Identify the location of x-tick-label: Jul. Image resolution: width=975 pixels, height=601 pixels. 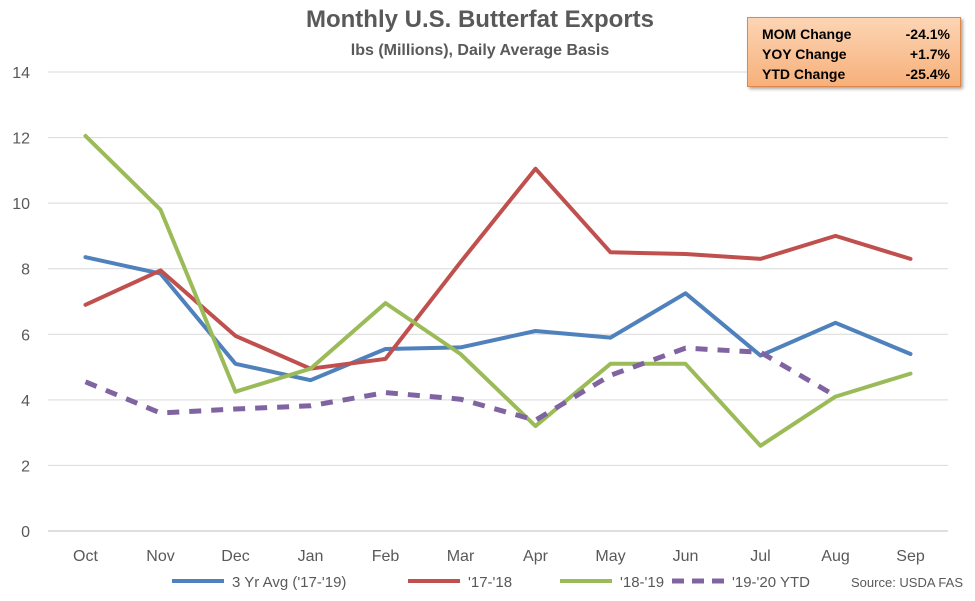
(760, 556).